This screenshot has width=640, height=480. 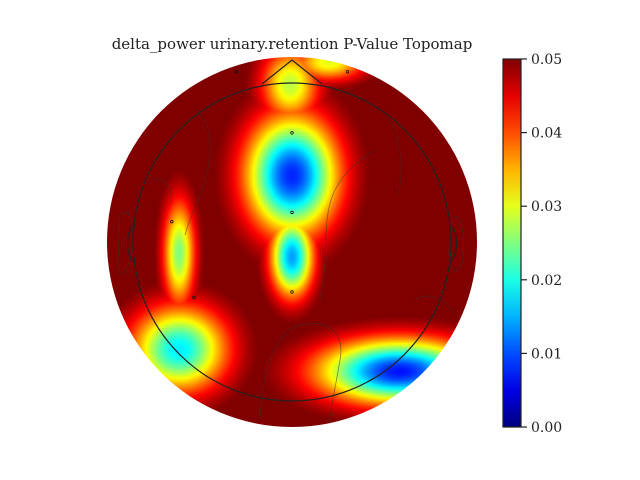 What do you see at coordinates (292, 72) in the screenshot?
I see `nose-outline` at bounding box center [292, 72].